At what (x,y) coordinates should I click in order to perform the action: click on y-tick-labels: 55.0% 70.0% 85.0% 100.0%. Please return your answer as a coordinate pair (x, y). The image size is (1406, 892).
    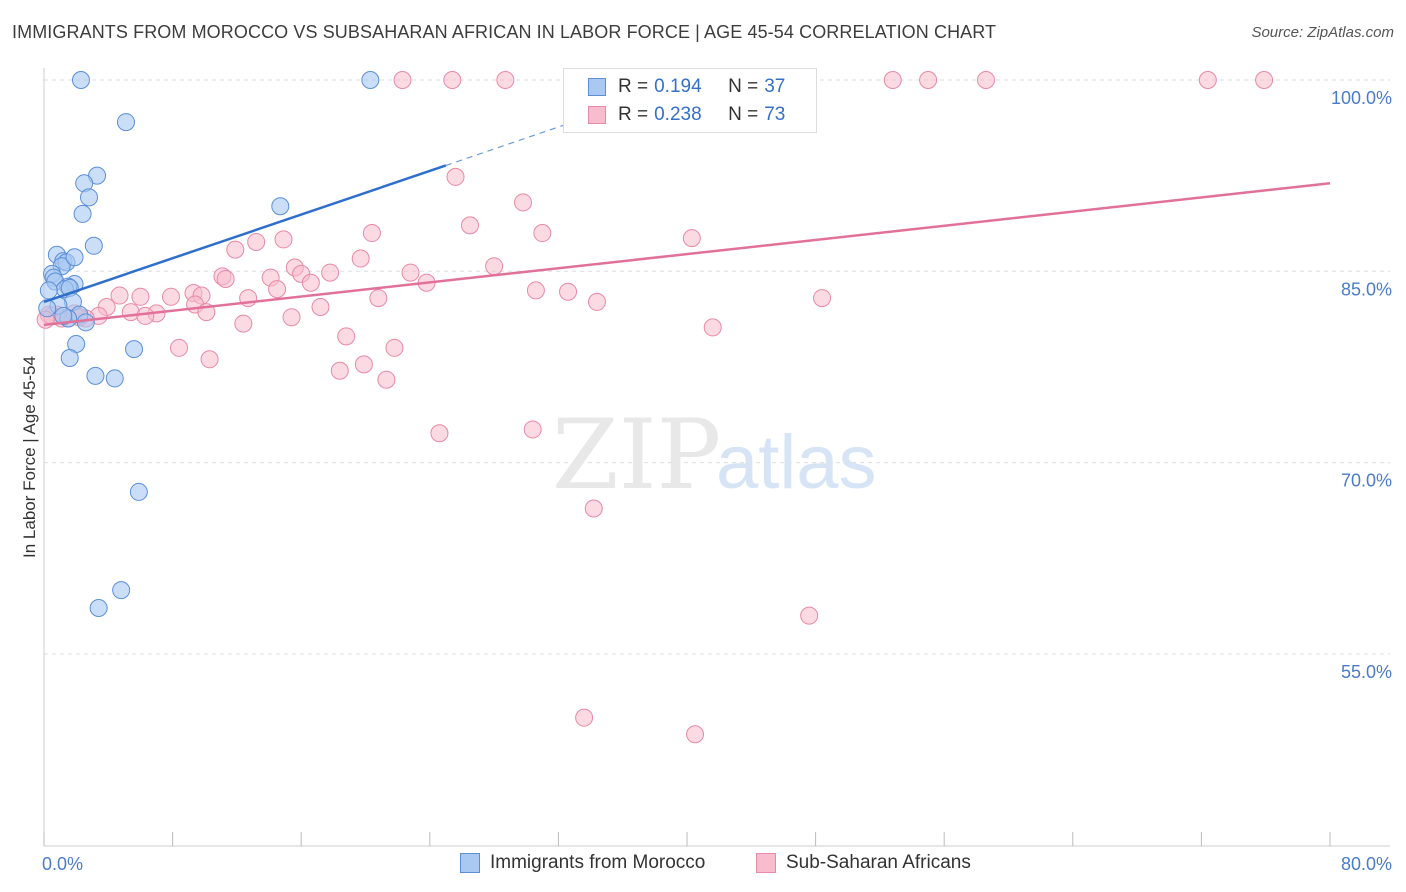
    Looking at the image, I should click on (1361, 385).